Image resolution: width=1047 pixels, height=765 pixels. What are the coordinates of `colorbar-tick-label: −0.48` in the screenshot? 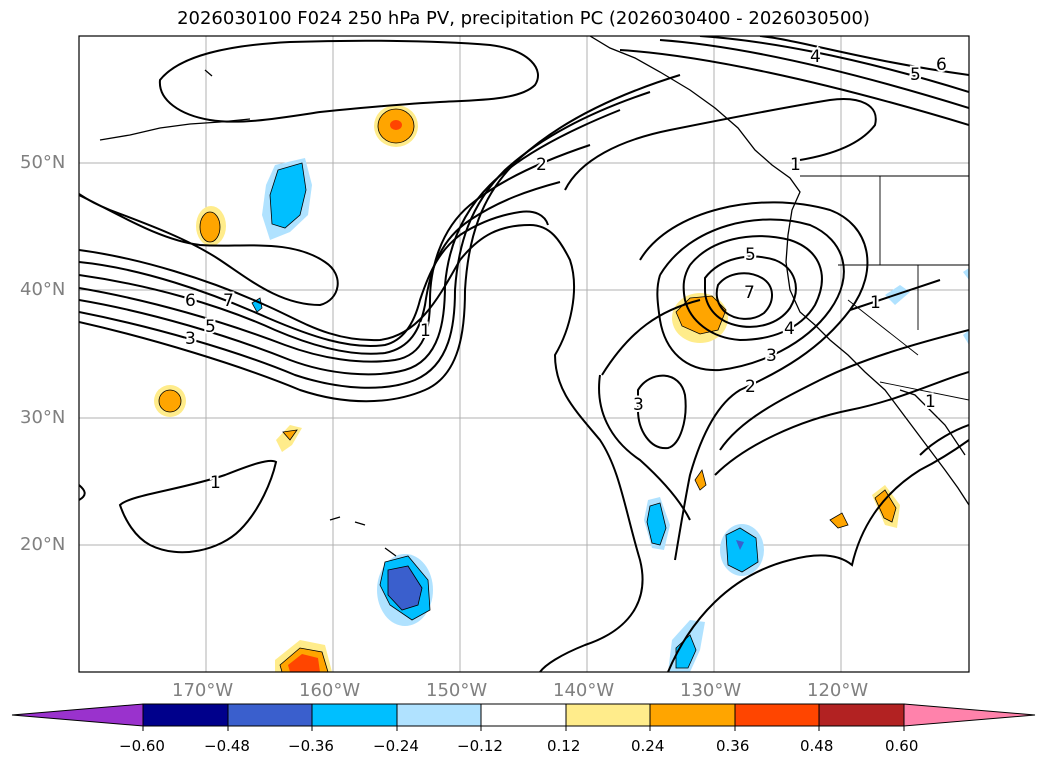 It's located at (227, 746).